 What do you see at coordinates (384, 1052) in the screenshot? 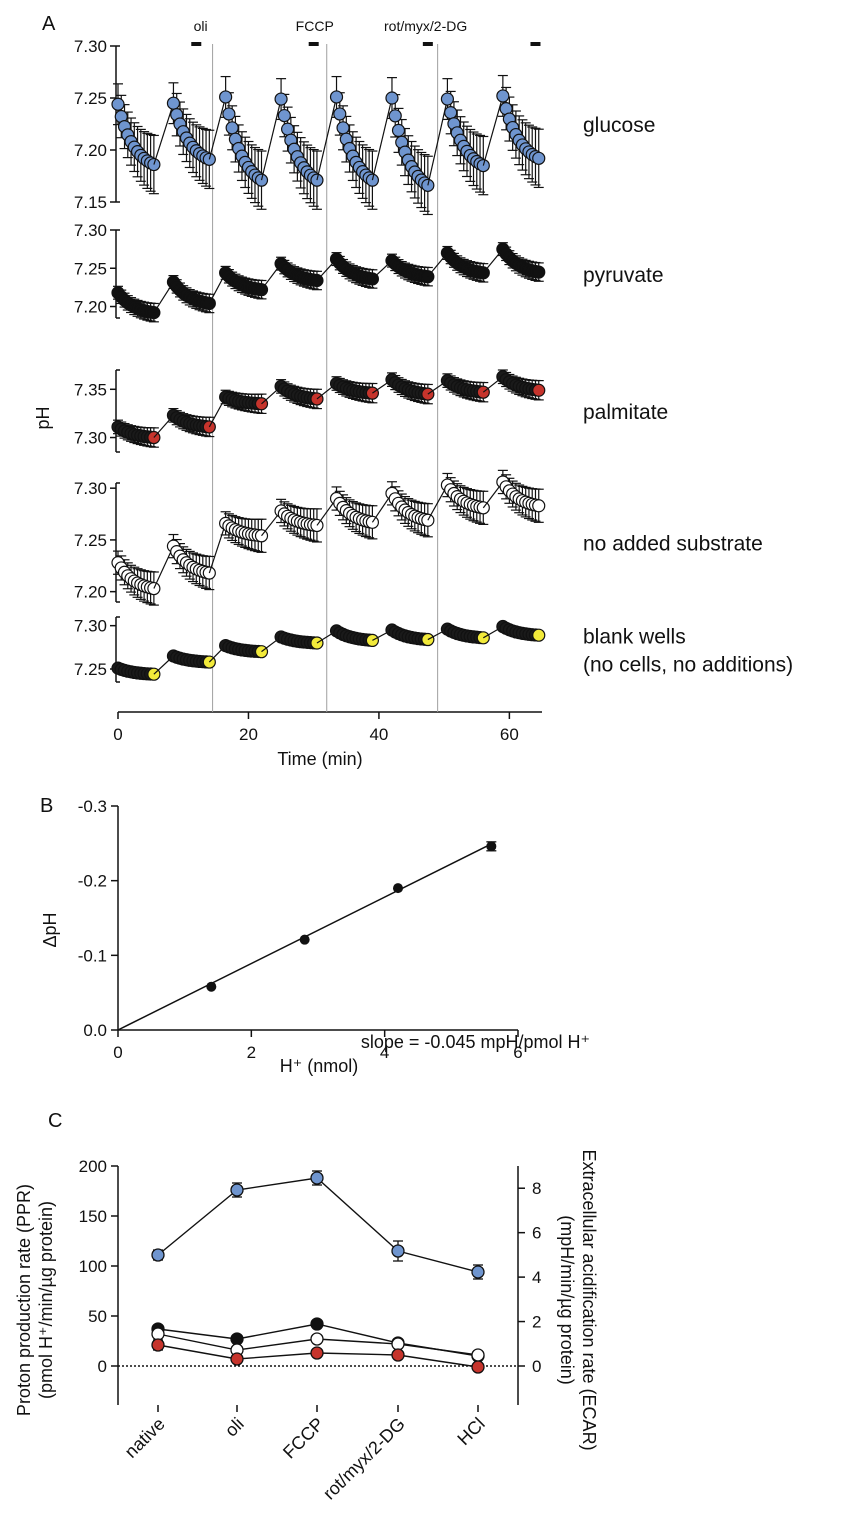
I see `panel-b-x-tick-label: 4` at bounding box center [384, 1052].